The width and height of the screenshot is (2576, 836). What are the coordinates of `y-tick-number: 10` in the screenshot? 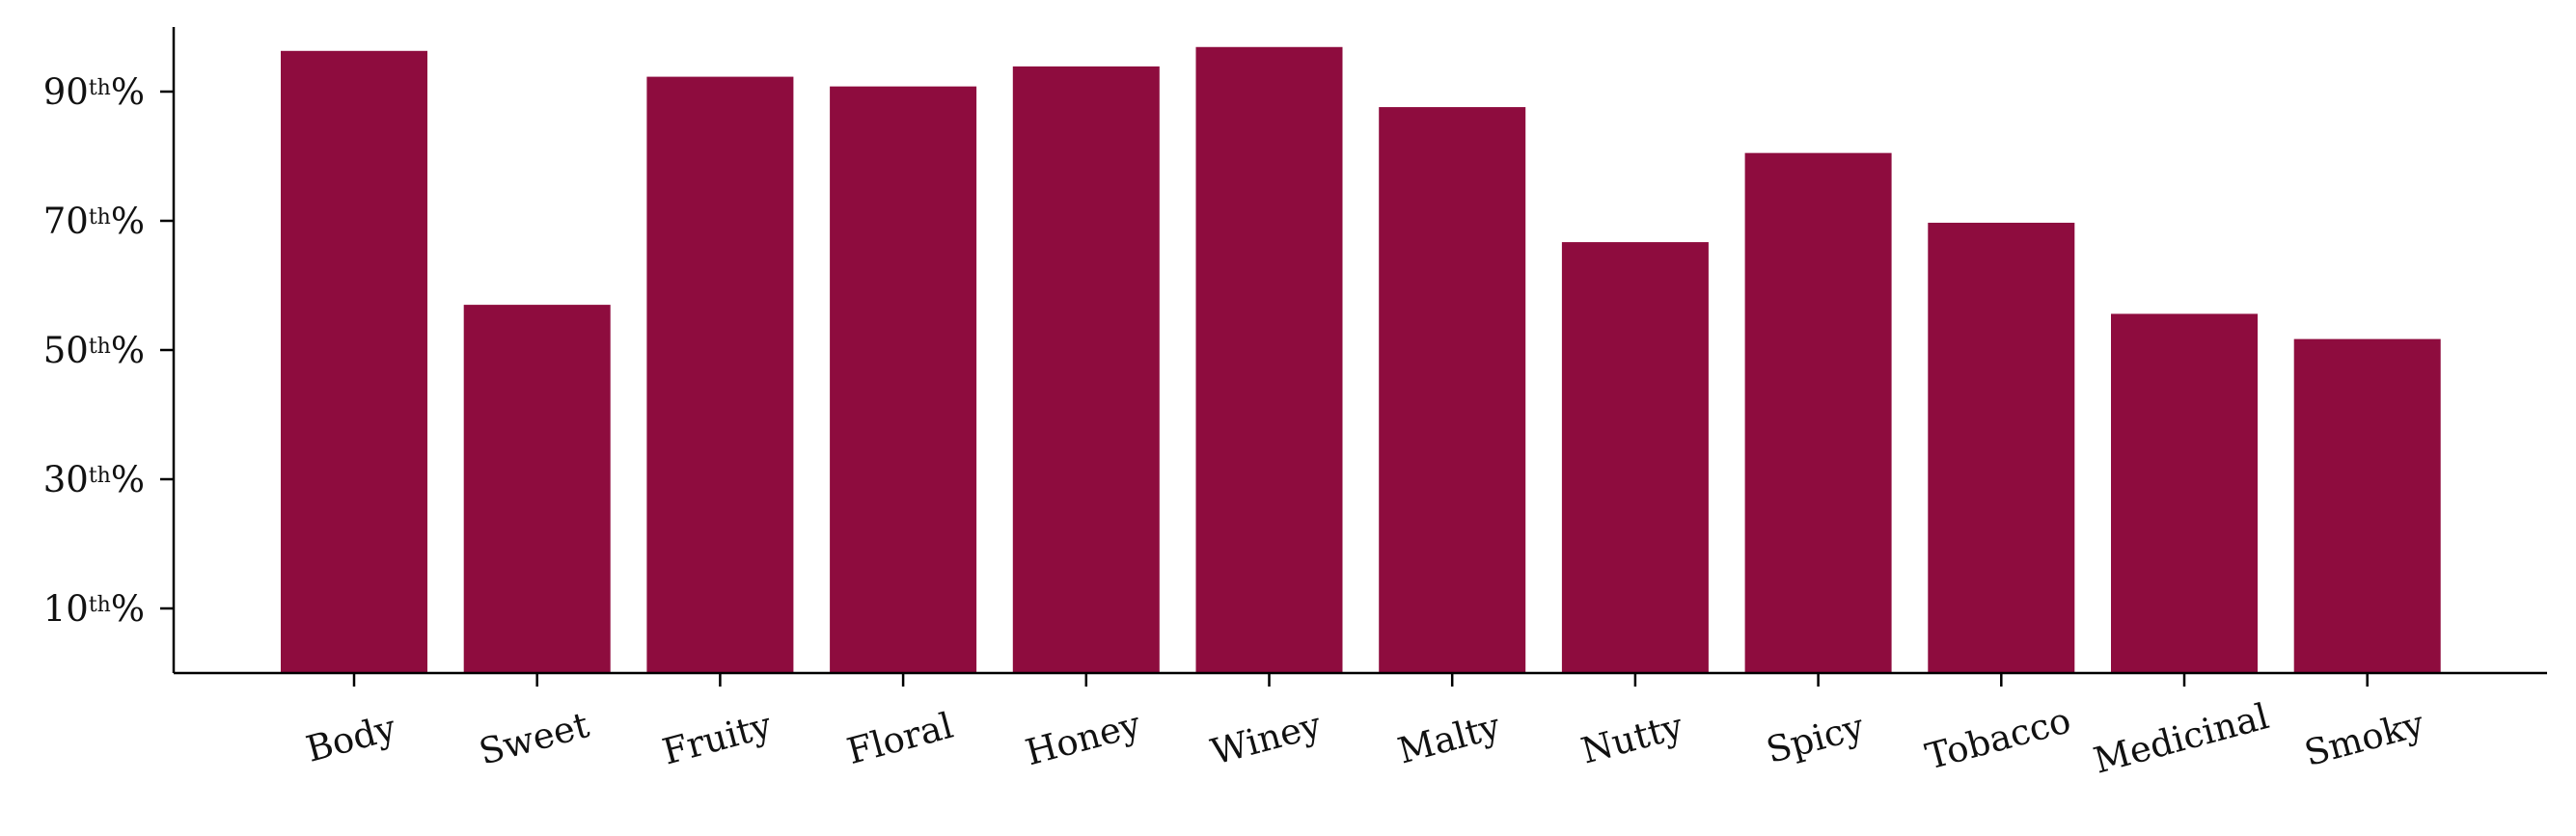 It's located at (66, 609).